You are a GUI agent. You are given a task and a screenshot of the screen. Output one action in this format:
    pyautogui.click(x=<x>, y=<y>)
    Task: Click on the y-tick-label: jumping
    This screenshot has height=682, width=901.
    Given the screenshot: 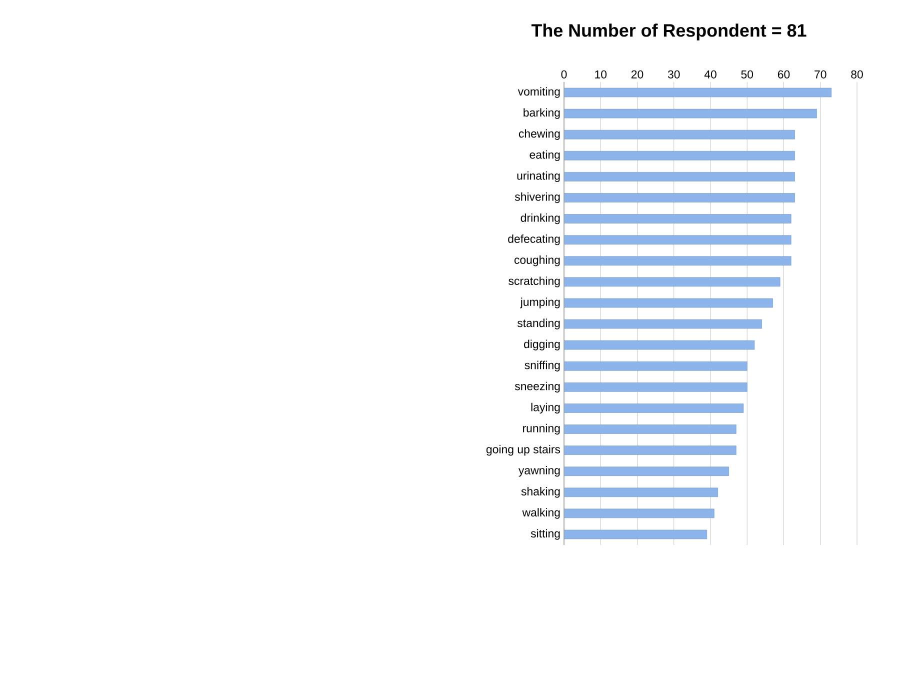 What is the action you would take?
    pyautogui.click(x=540, y=303)
    